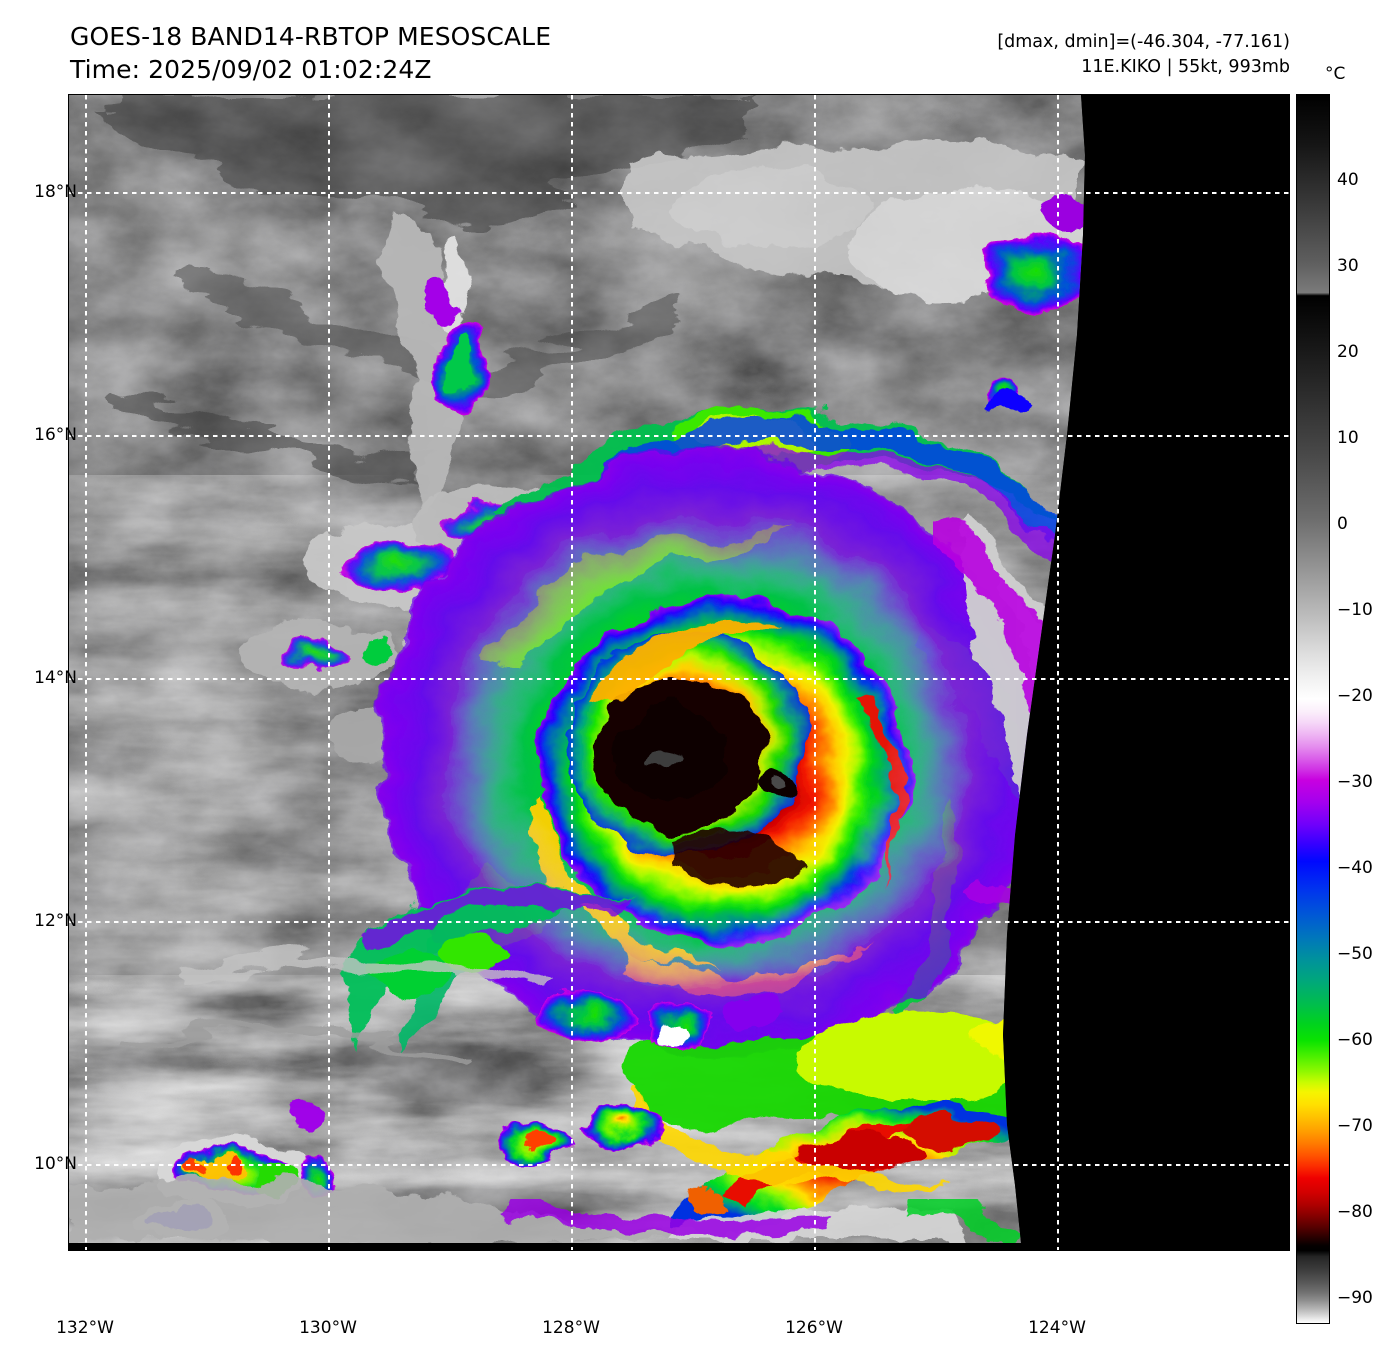 This screenshot has height=1359, width=1390. Describe the element at coordinates (55, 678) in the screenshot. I see `ytick-label-2: 14°N` at that location.